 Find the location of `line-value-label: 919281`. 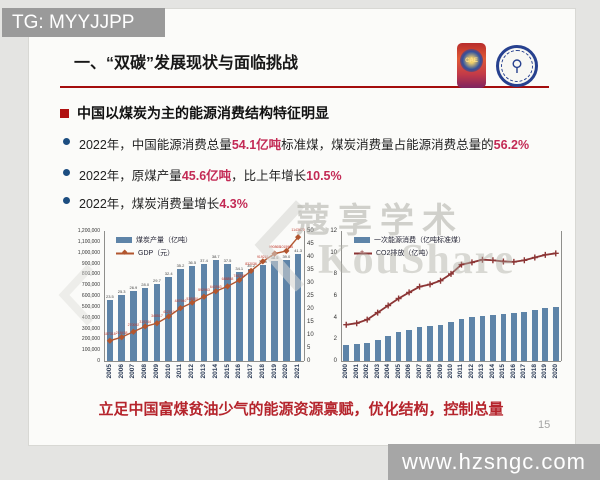

line-value-label: 919281 is located at coordinates (262, 257).